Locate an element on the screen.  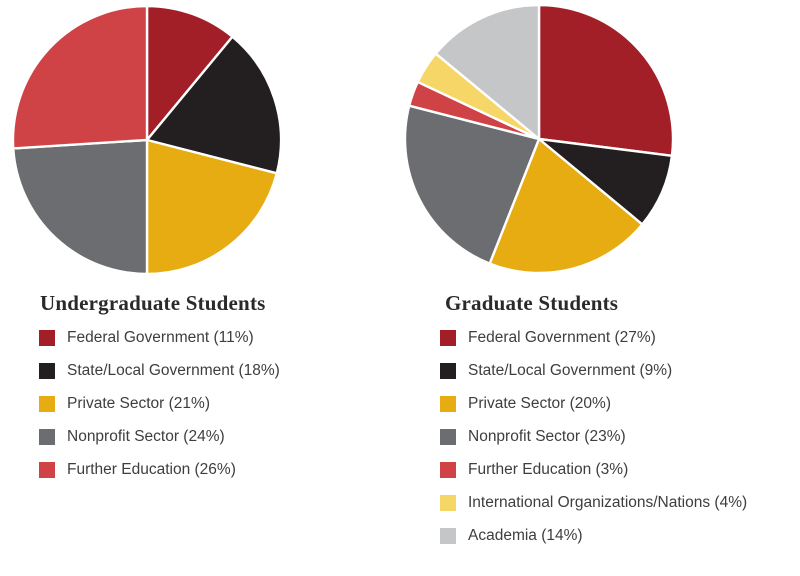
legend-label: Academia (14%) is located at coordinates (525, 535).